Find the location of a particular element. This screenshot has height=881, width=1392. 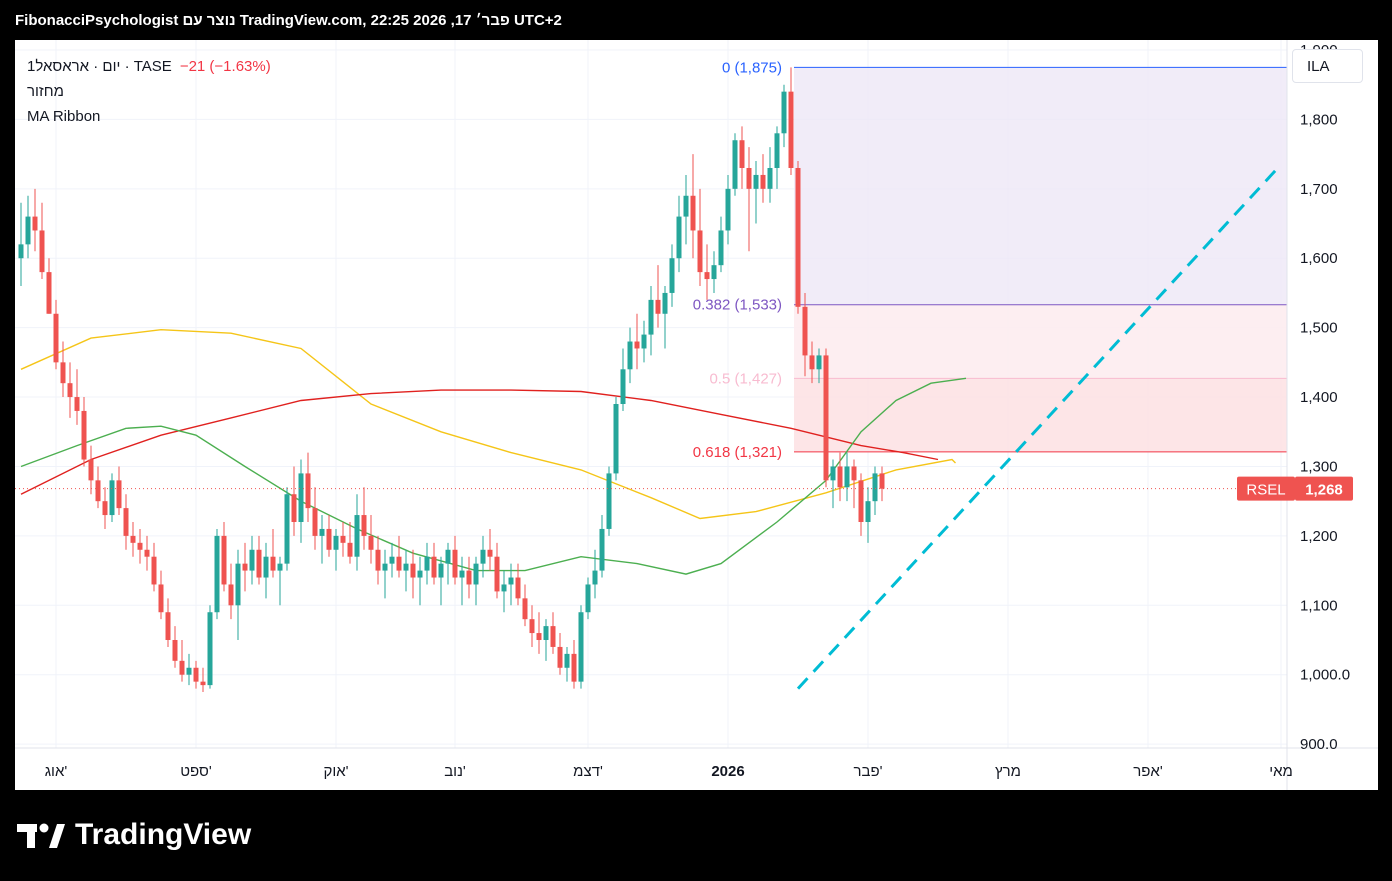

x-tick-label: מאי is located at coordinates (1281, 771).